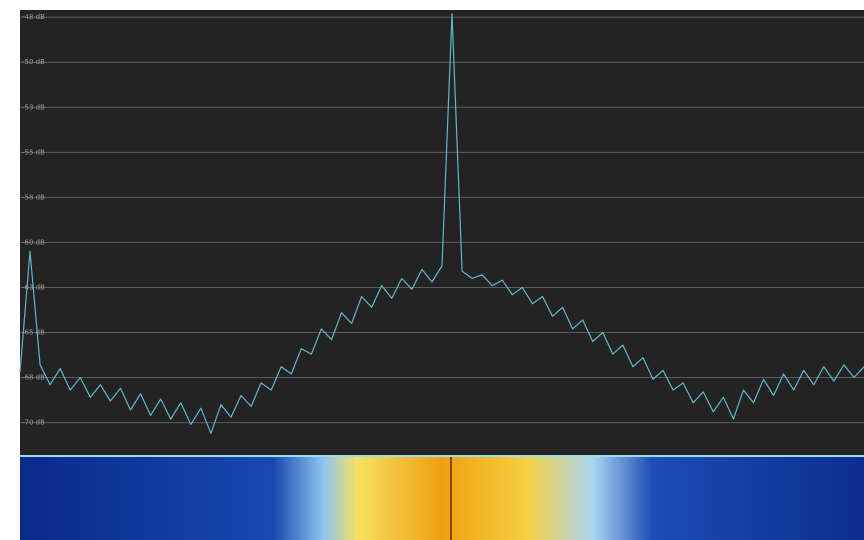 This screenshot has height=540, width=864. What do you see at coordinates (33, 17) in the screenshot?
I see `y-tick-label: -48 dB` at bounding box center [33, 17].